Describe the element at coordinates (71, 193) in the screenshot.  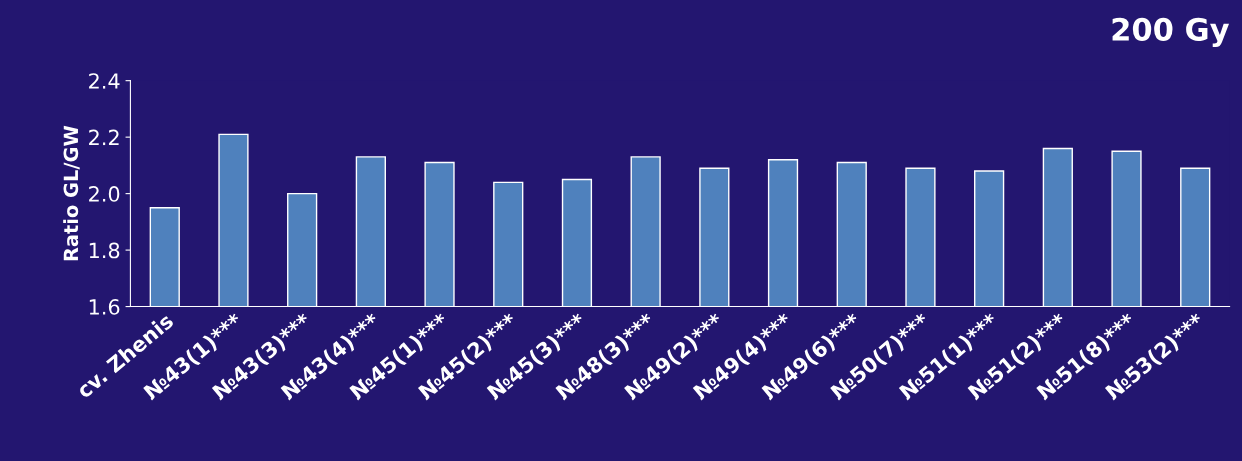
I see `y-axis-title: Ratio GL/GW` at that location.